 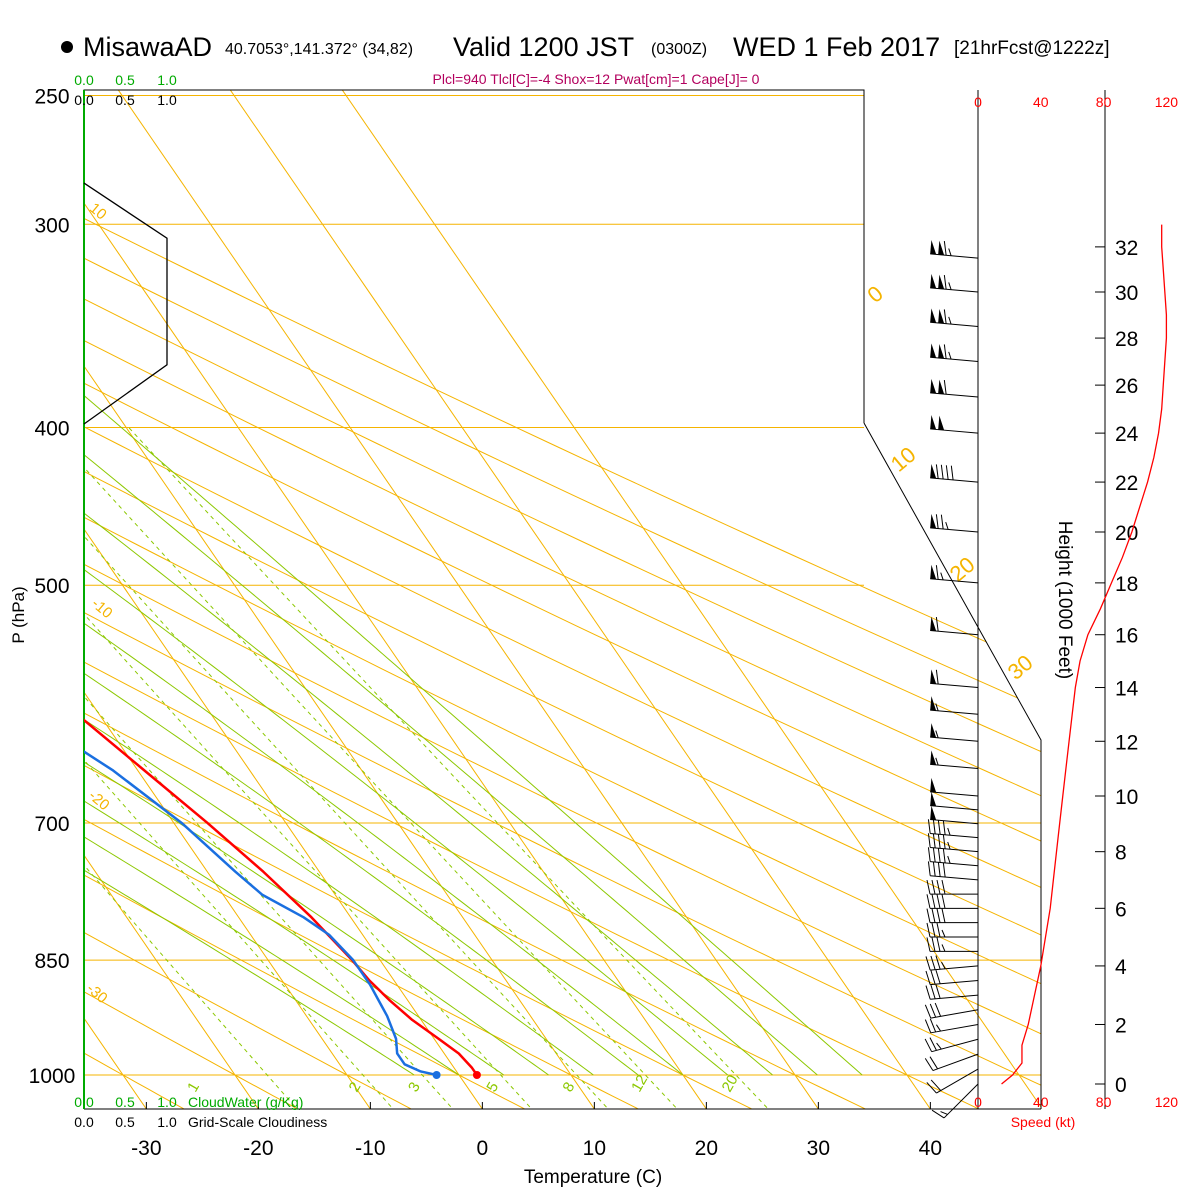 What do you see at coordinates (1121, 1025) in the screenshot?
I see `height-tick-label: 2` at bounding box center [1121, 1025].